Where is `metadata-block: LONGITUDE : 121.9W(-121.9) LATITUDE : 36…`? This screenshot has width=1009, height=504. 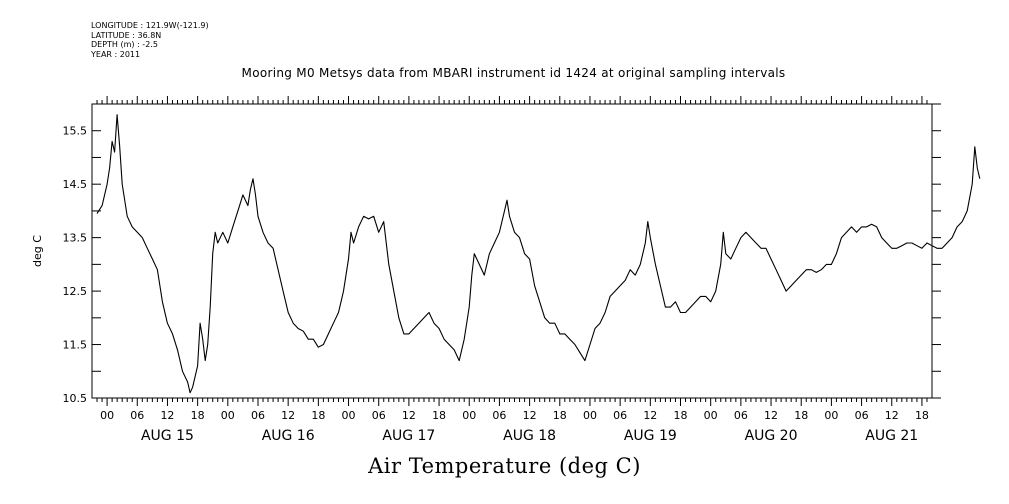 metadata-block: LONGITUDE : 121.9W(-121.9) LATITUDE : 36… is located at coordinates (150, 40).